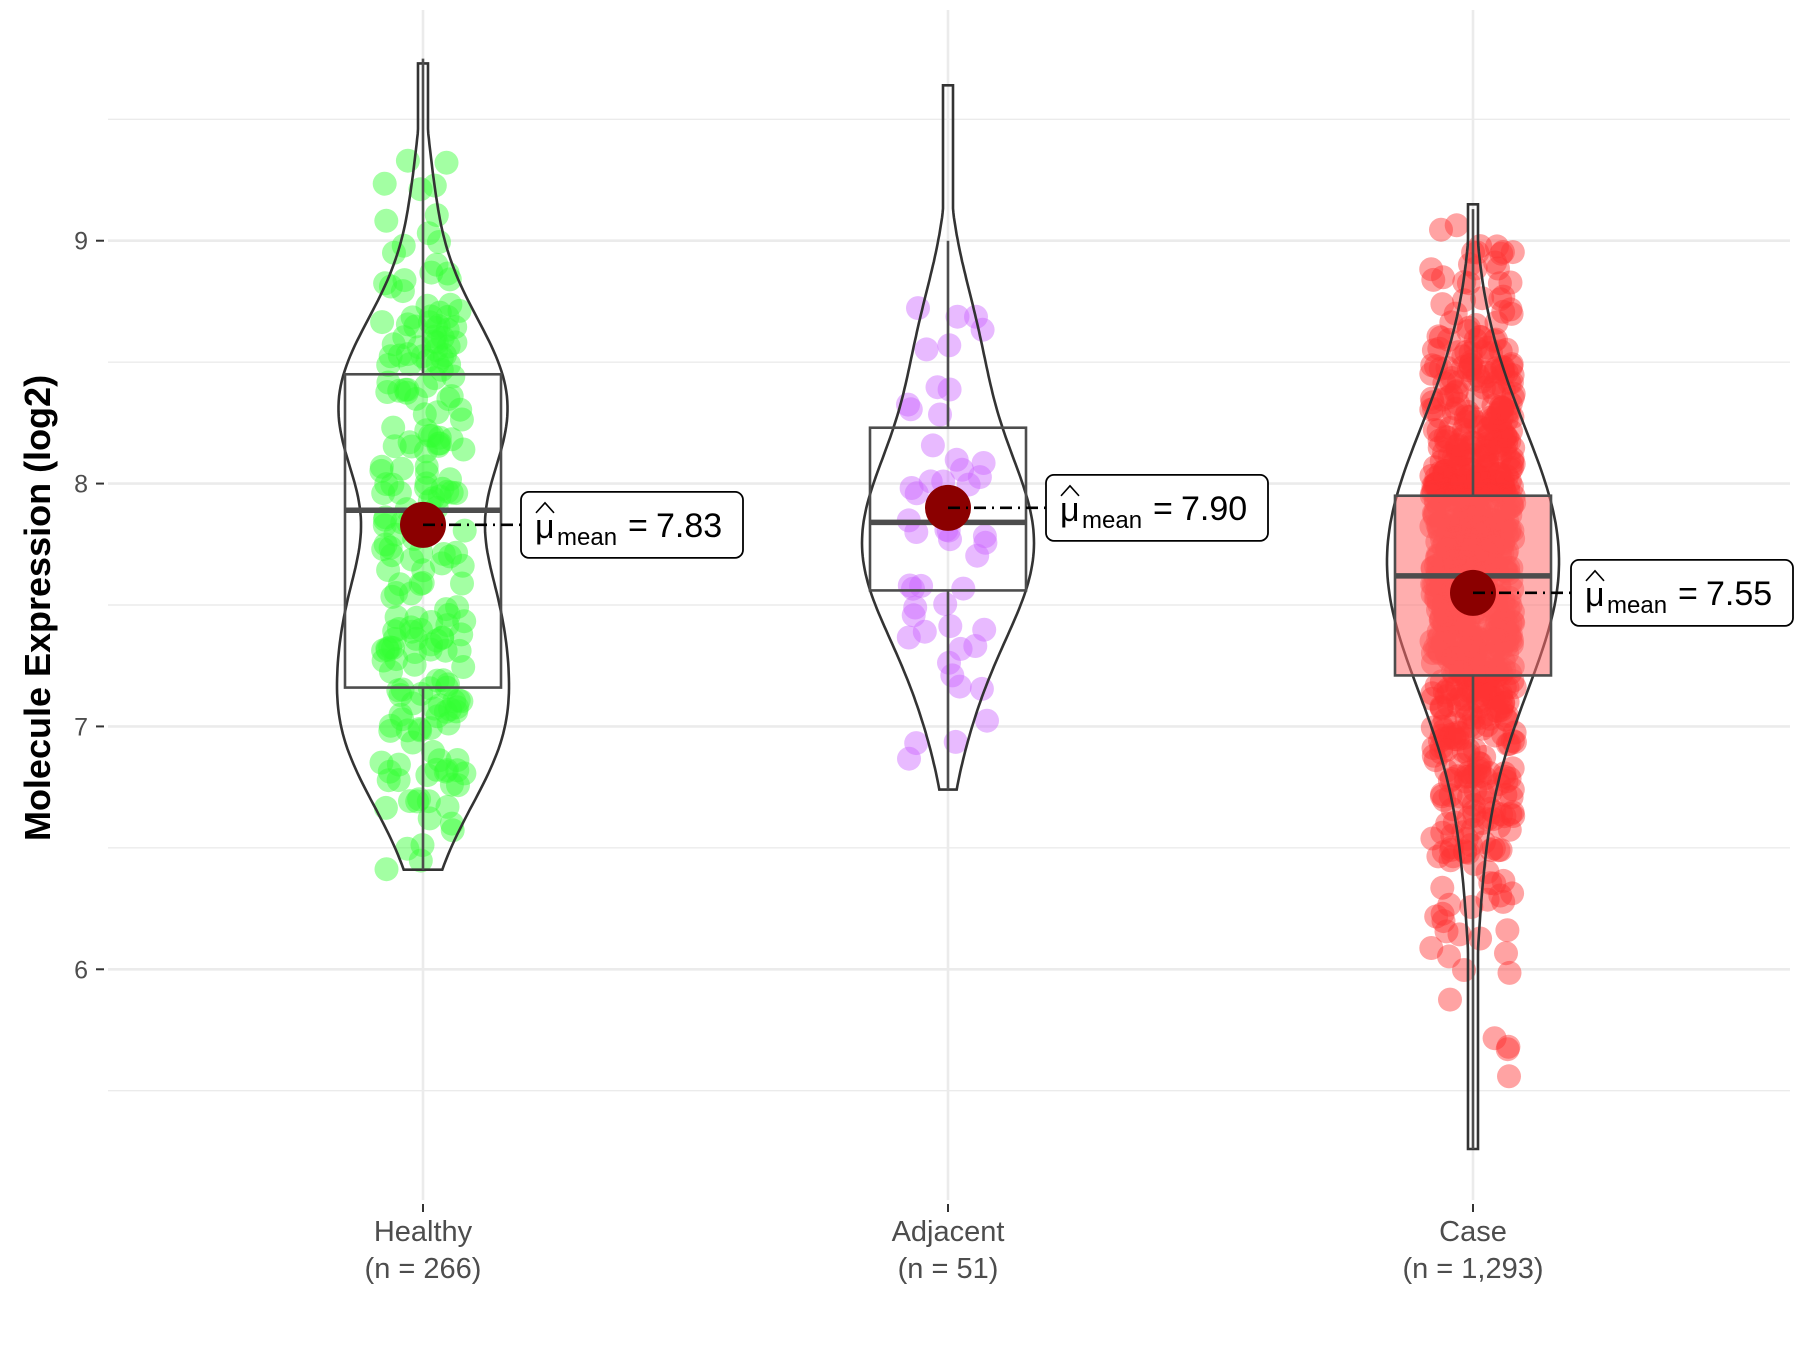 The width and height of the screenshot is (1800, 1350). Describe the element at coordinates (1739, 594) in the screenshot. I see `mean-value: 7.55` at that location.